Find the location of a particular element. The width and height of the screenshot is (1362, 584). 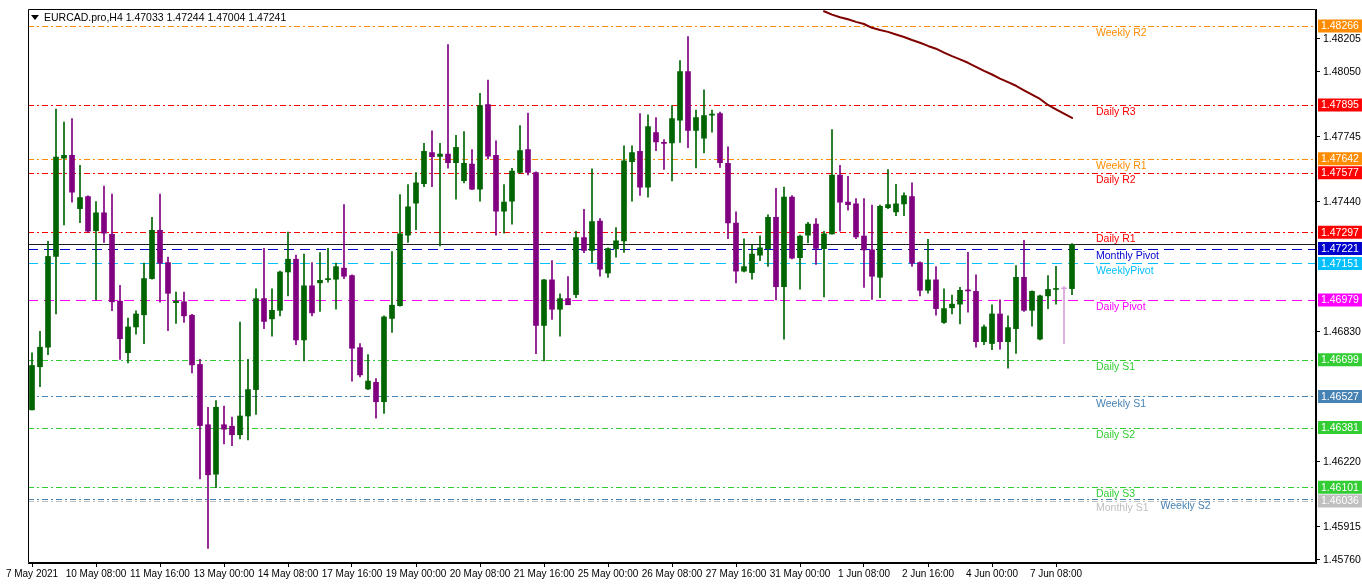

ref-line-label: WeeklyPivot is located at coordinates (1125, 269).